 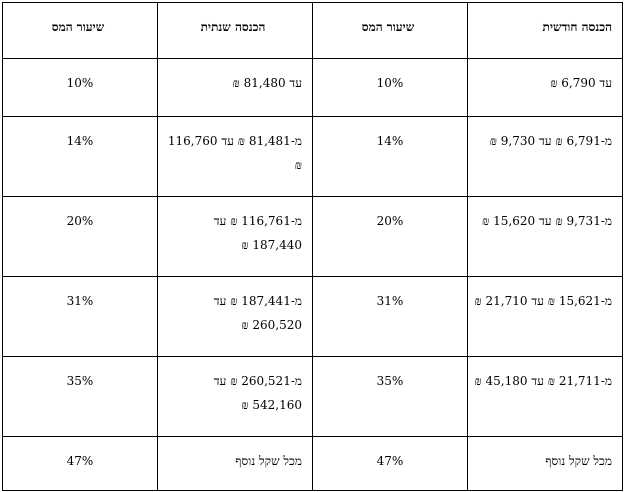 What do you see at coordinates (390, 87) in the screenshot?
I see `monthly-rate-cell: 10%` at bounding box center [390, 87].